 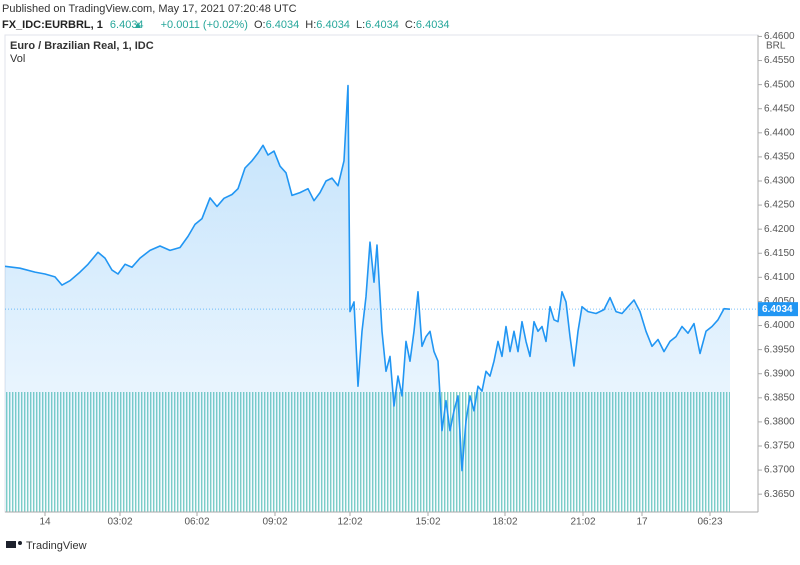 What do you see at coordinates (52, 25) in the screenshot?
I see `symbol: FX_IDC:EURBRL, 1` at bounding box center [52, 25].